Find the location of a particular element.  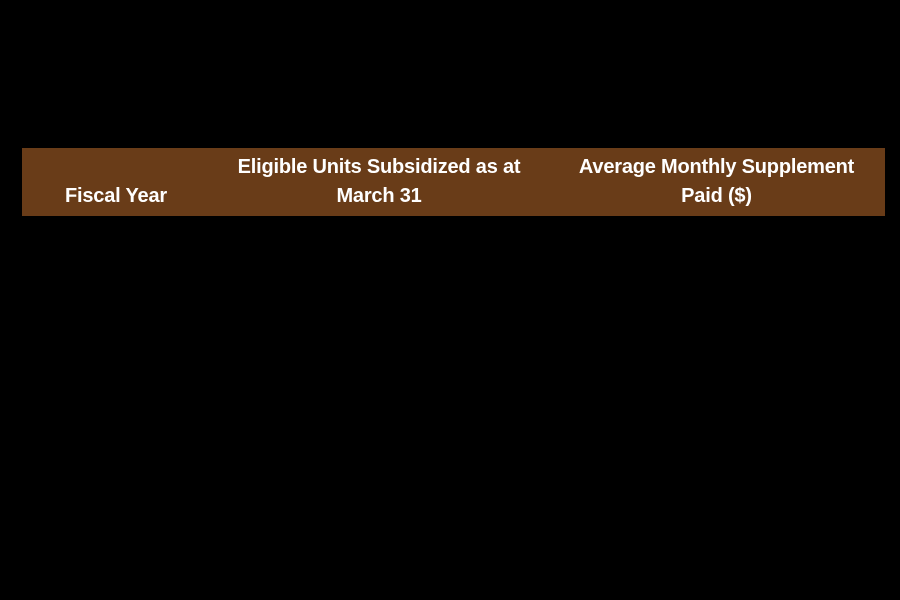

header-label-eligible-units-line2: March 31 is located at coordinates (379, 196).